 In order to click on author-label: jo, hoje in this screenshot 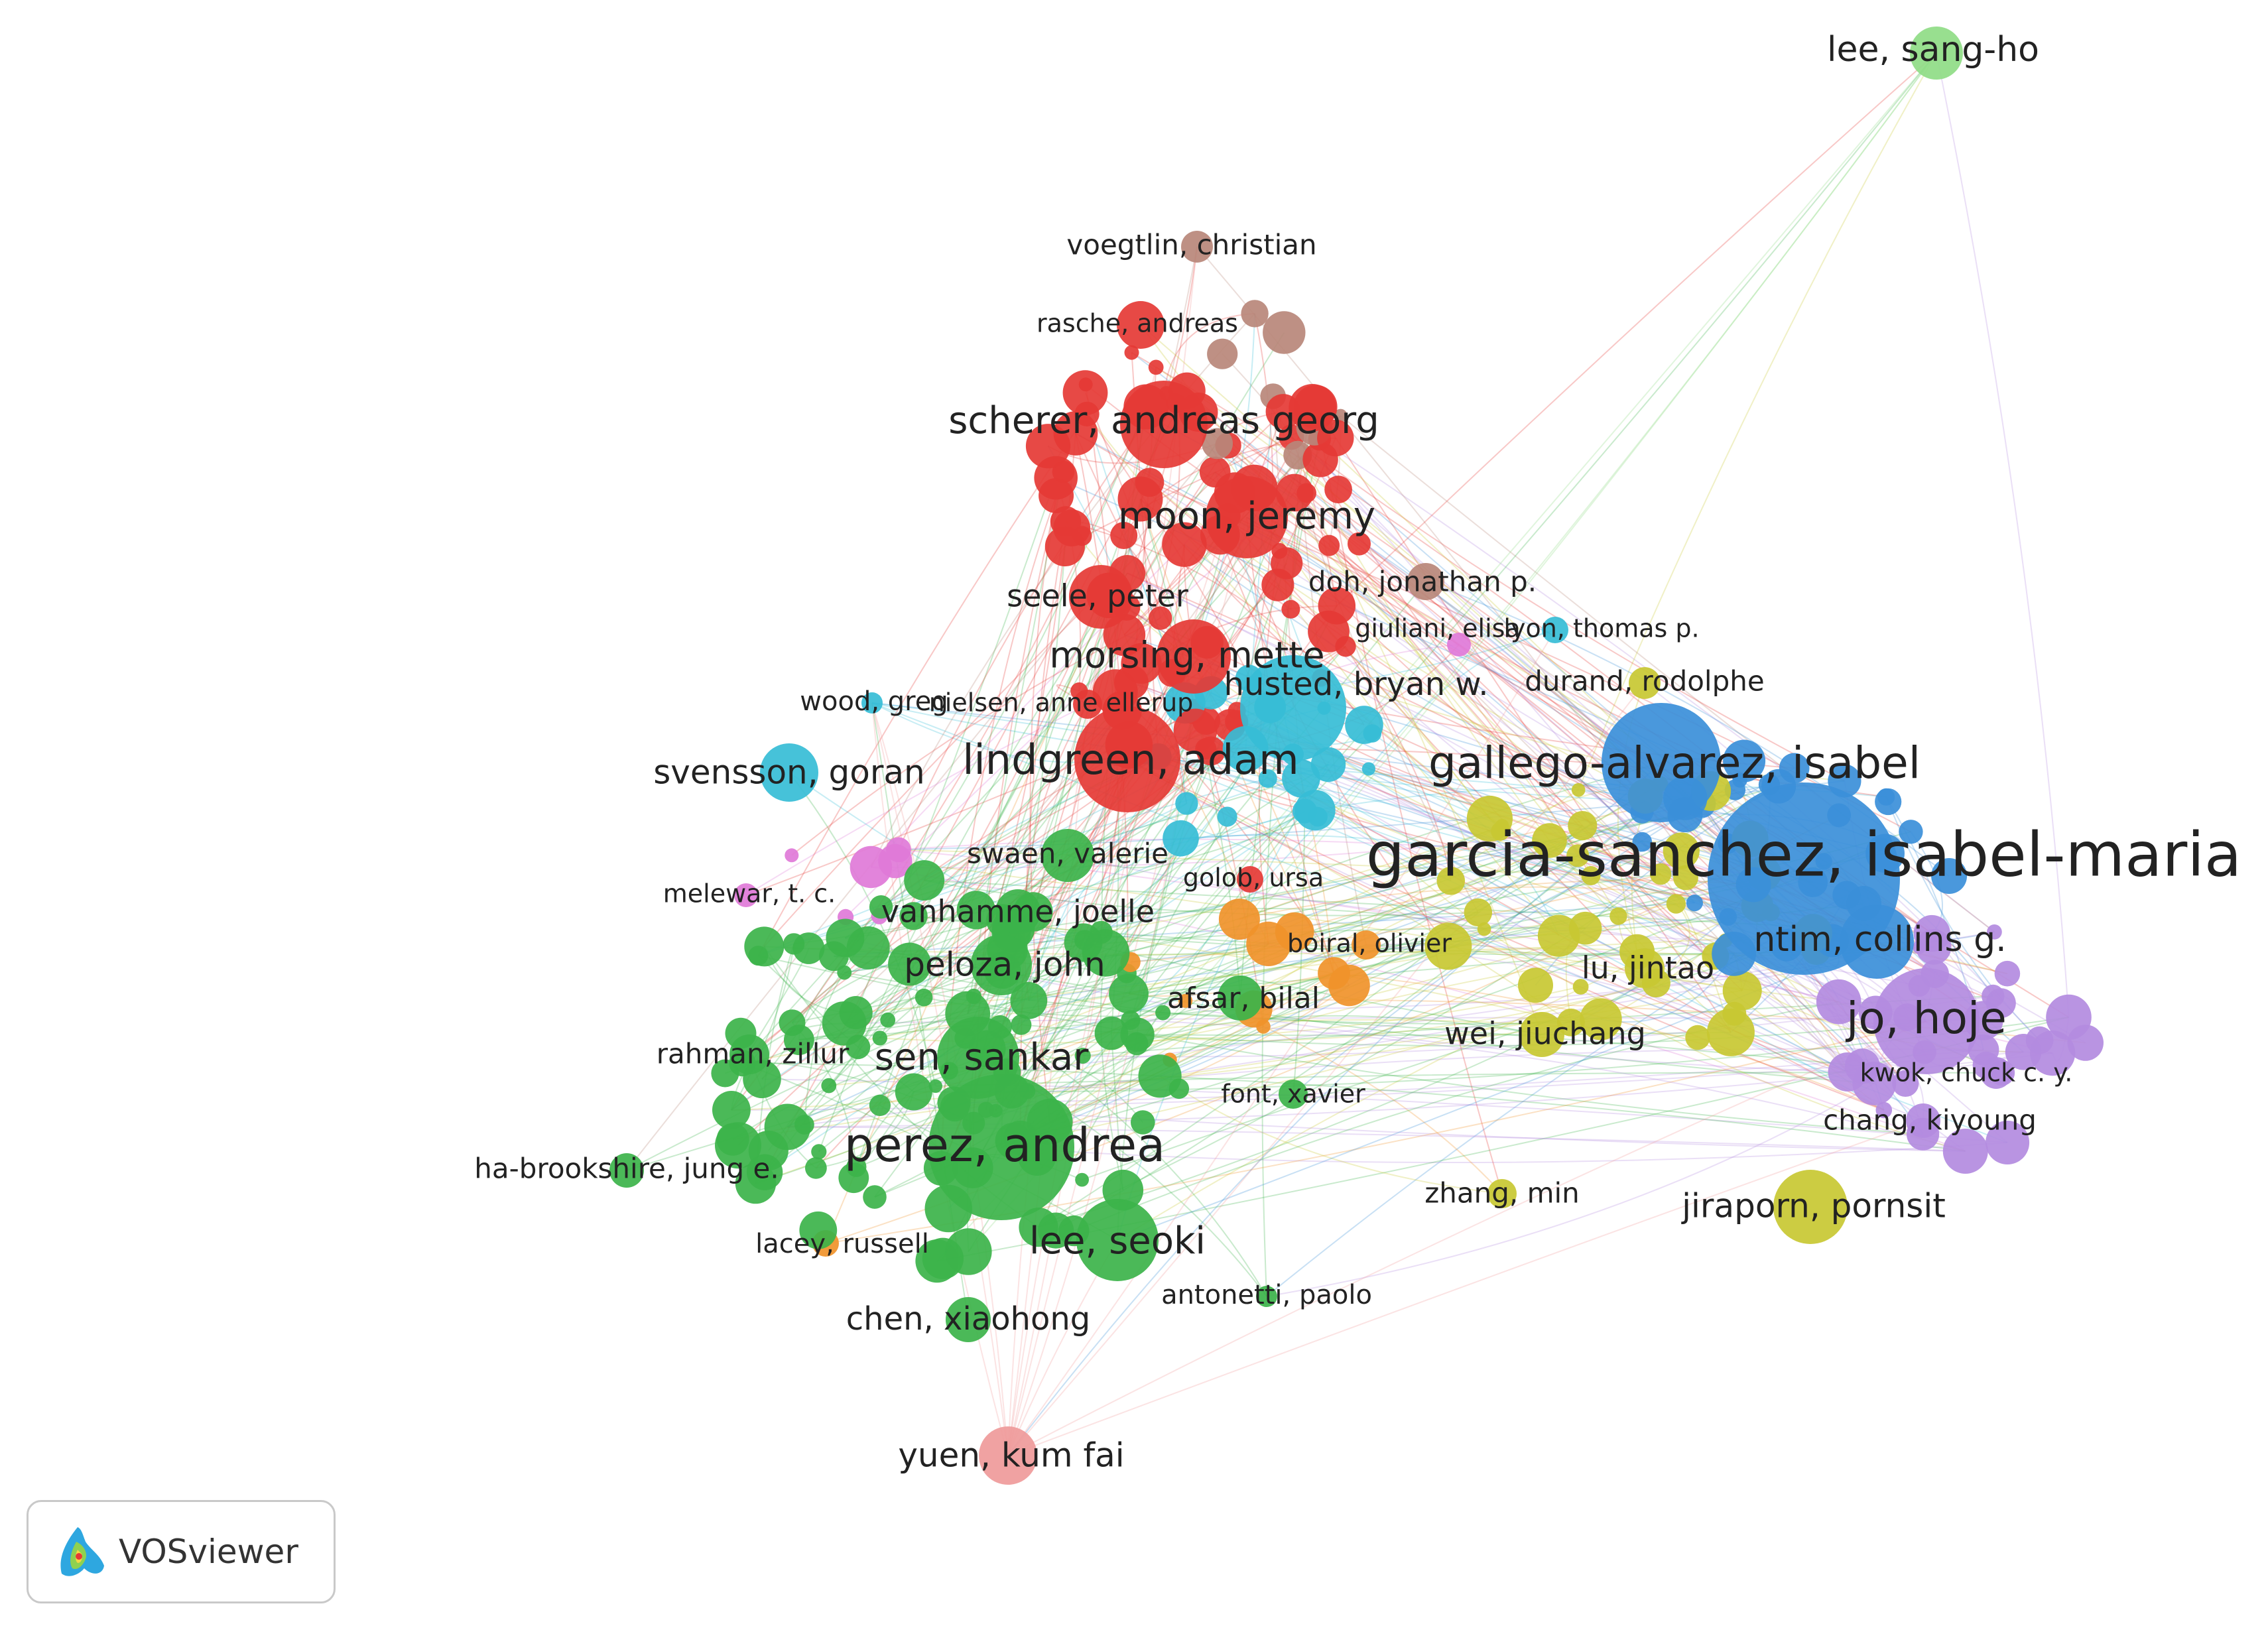, I will do `click(1926, 1019)`.